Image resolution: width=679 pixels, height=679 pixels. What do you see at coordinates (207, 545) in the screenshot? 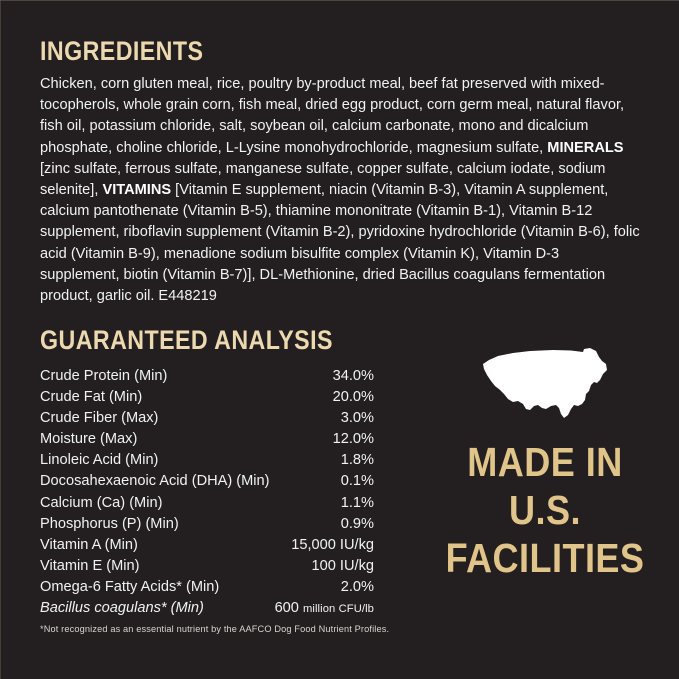
I see `analysis-row: Vitamin A (Min) 15,000 IU/kg` at bounding box center [207, 545].